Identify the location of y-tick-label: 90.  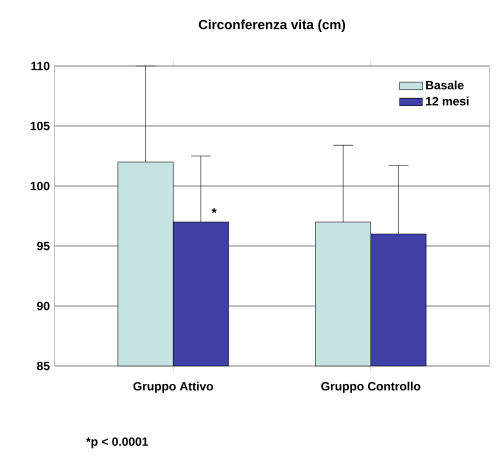
(43, 306).